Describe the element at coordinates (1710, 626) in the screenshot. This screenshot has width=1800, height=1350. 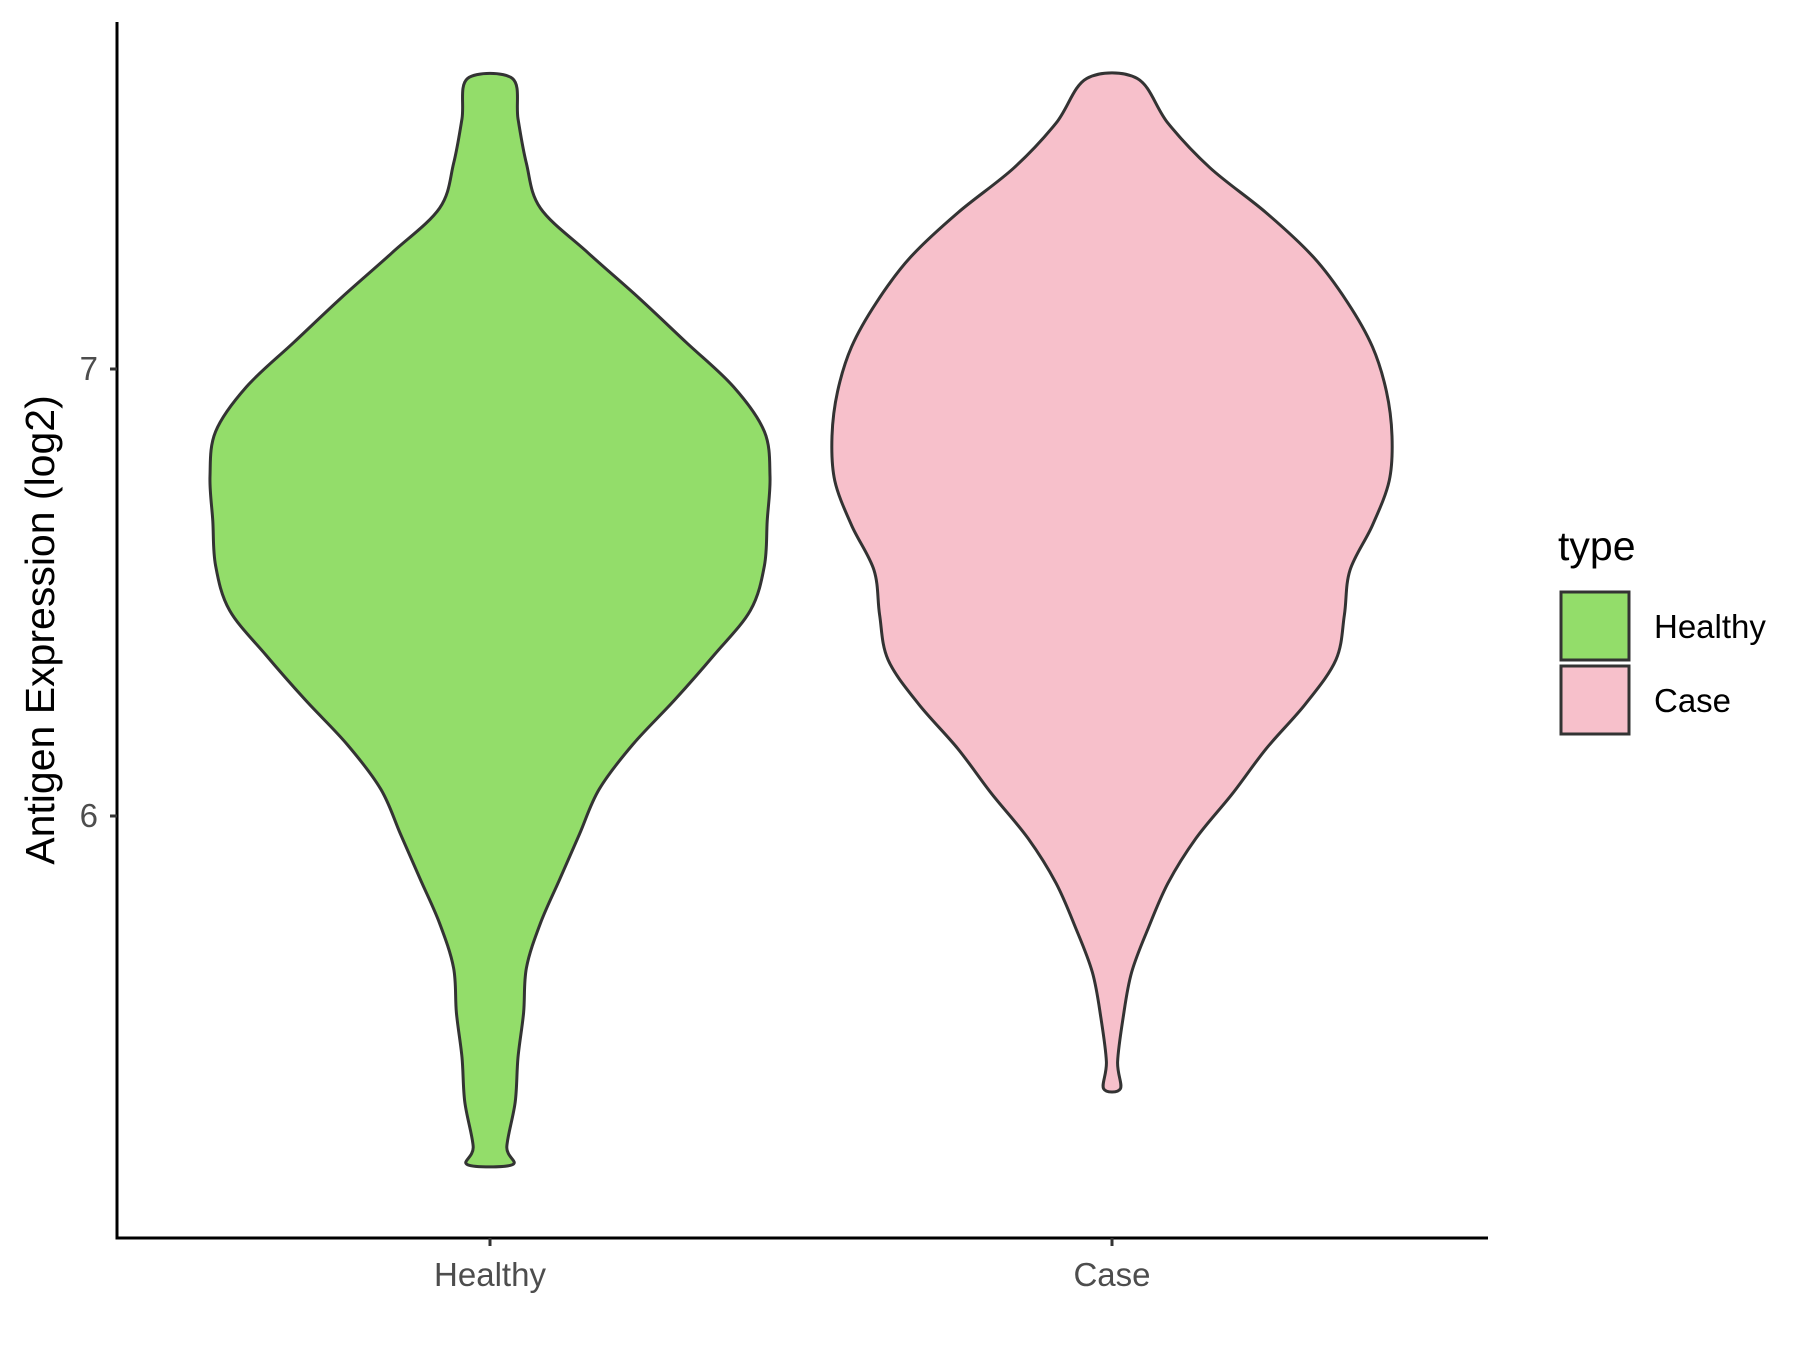
I see `legend-label: Healthy` at that location.